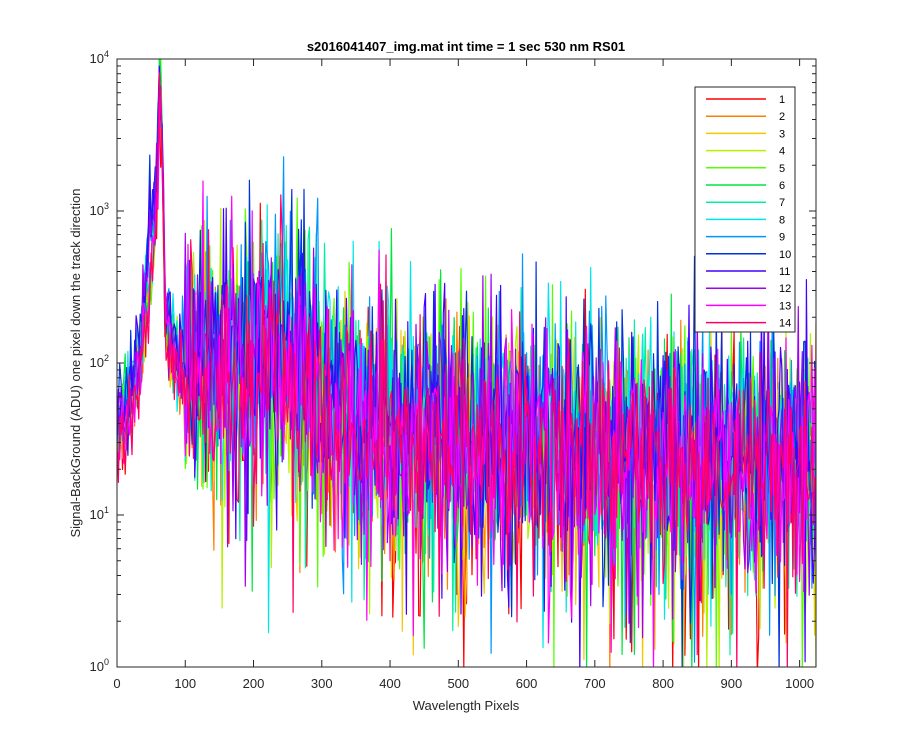 The width and height of the screenshot is (900, 750). I want to click on legend-label-10: 10, so click(785, 255).